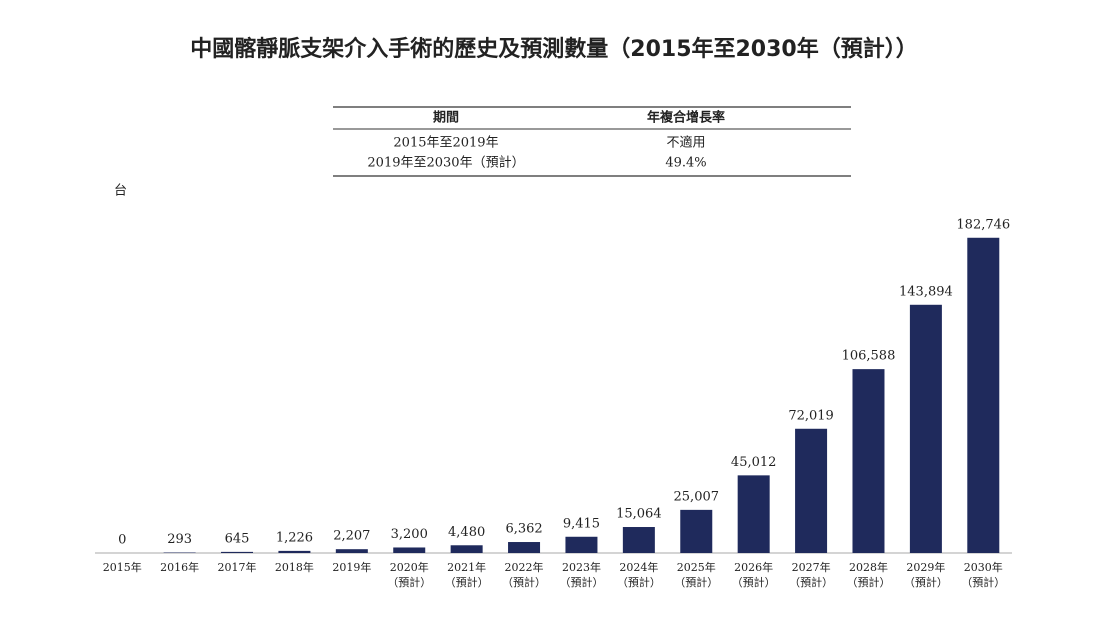 The image size is (1108, 630). I want to click on table-header: 期間, so click(446, 118).